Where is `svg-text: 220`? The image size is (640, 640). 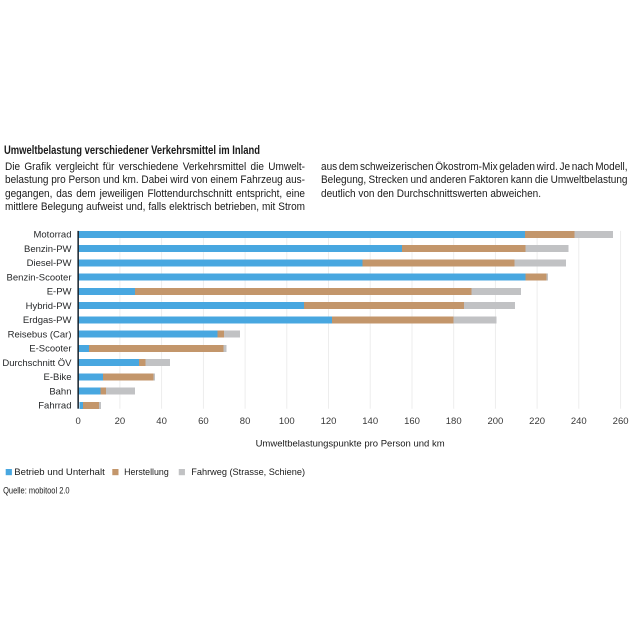 svg-text: 220 is located at coordinates (537, 421).